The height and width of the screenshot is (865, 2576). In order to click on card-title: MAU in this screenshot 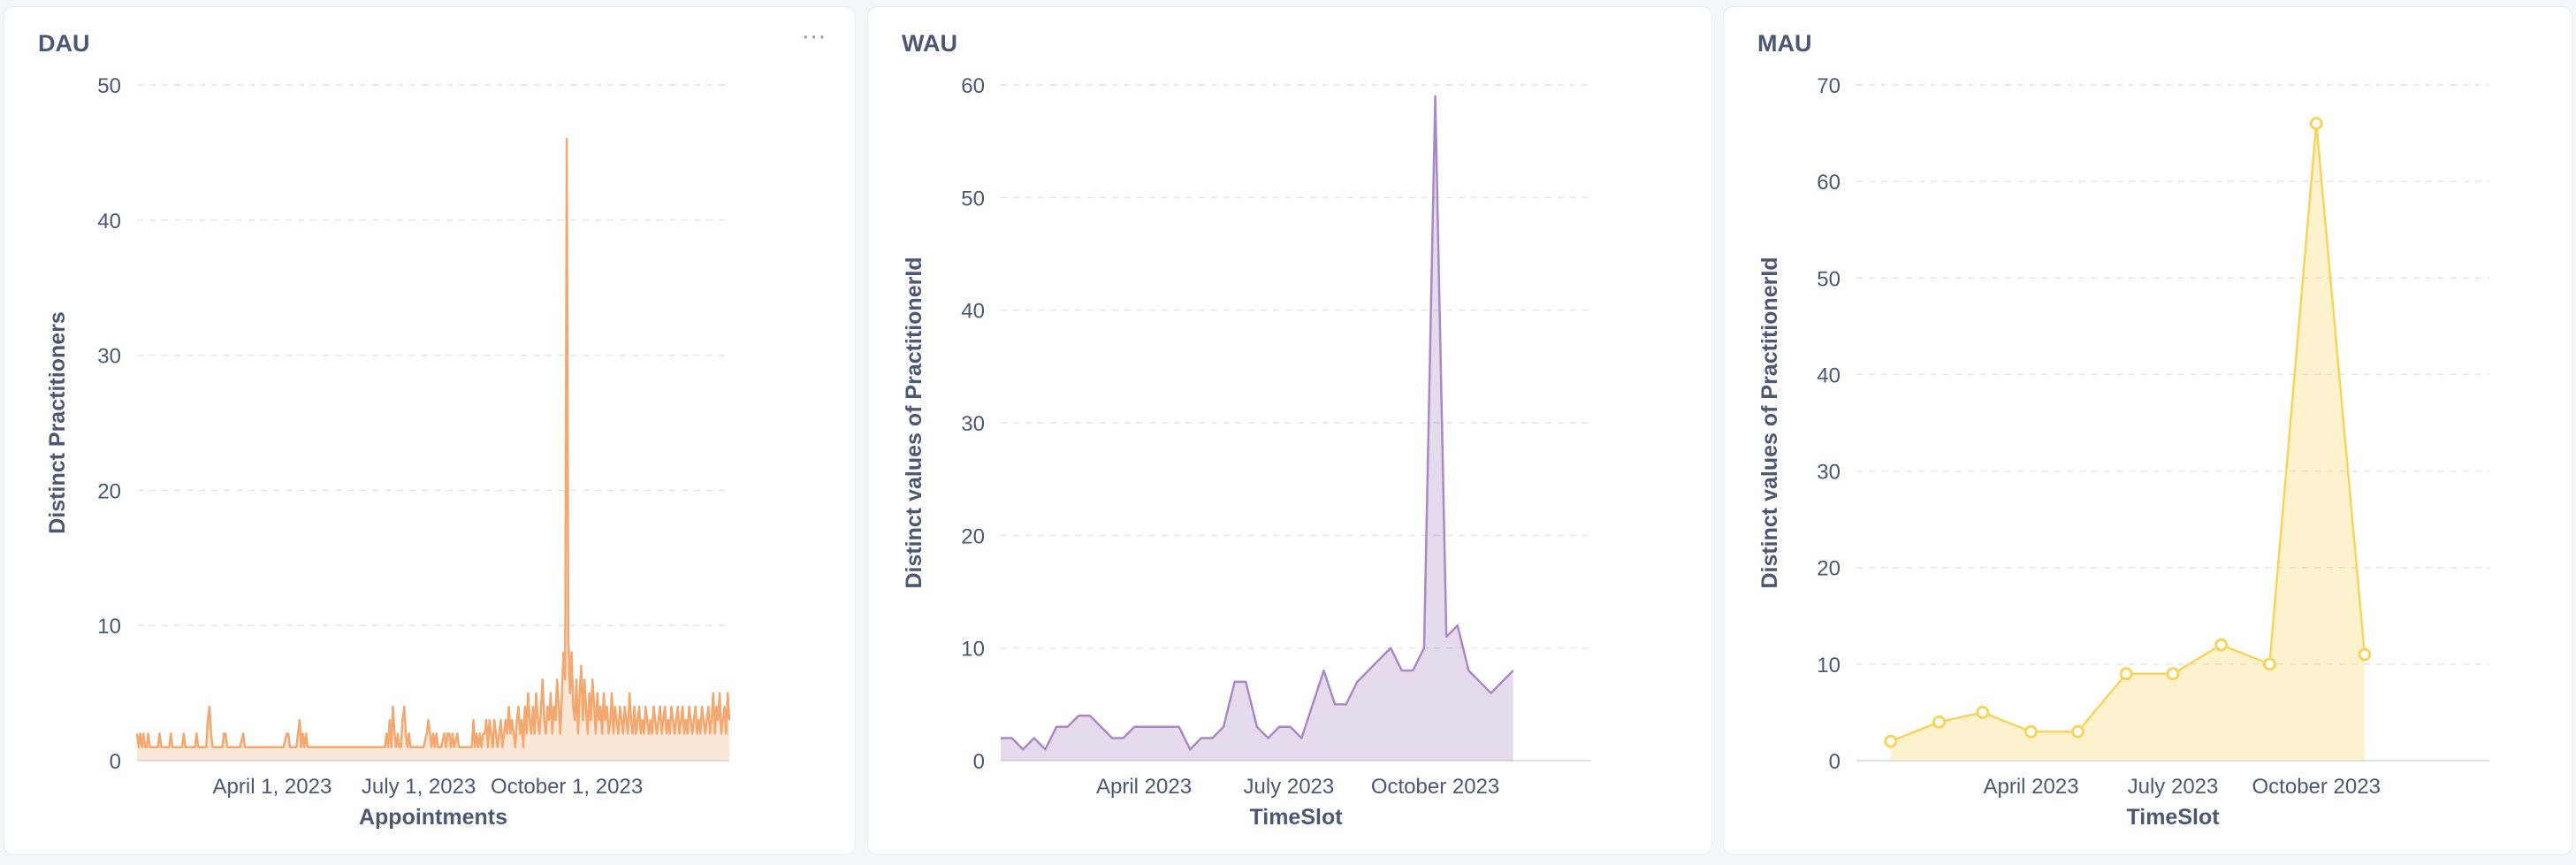, I will do `click(1784, 43)`.